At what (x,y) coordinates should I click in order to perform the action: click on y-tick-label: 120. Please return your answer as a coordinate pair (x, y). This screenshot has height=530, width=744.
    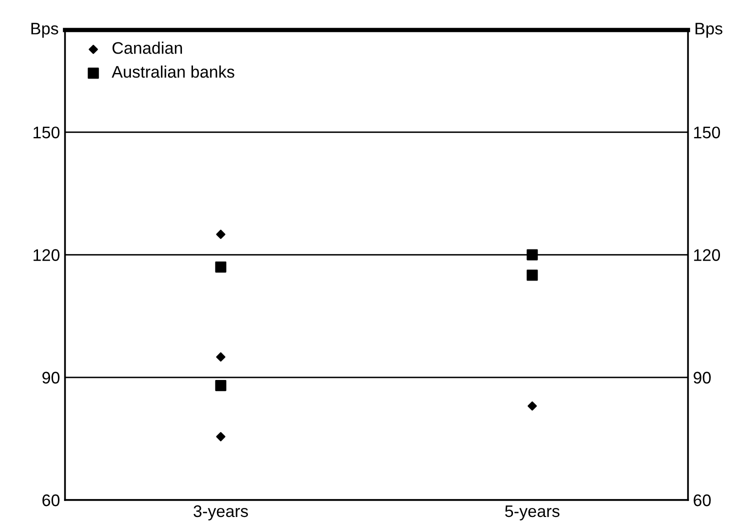
    Looking at the image, I should click on (47, 255).